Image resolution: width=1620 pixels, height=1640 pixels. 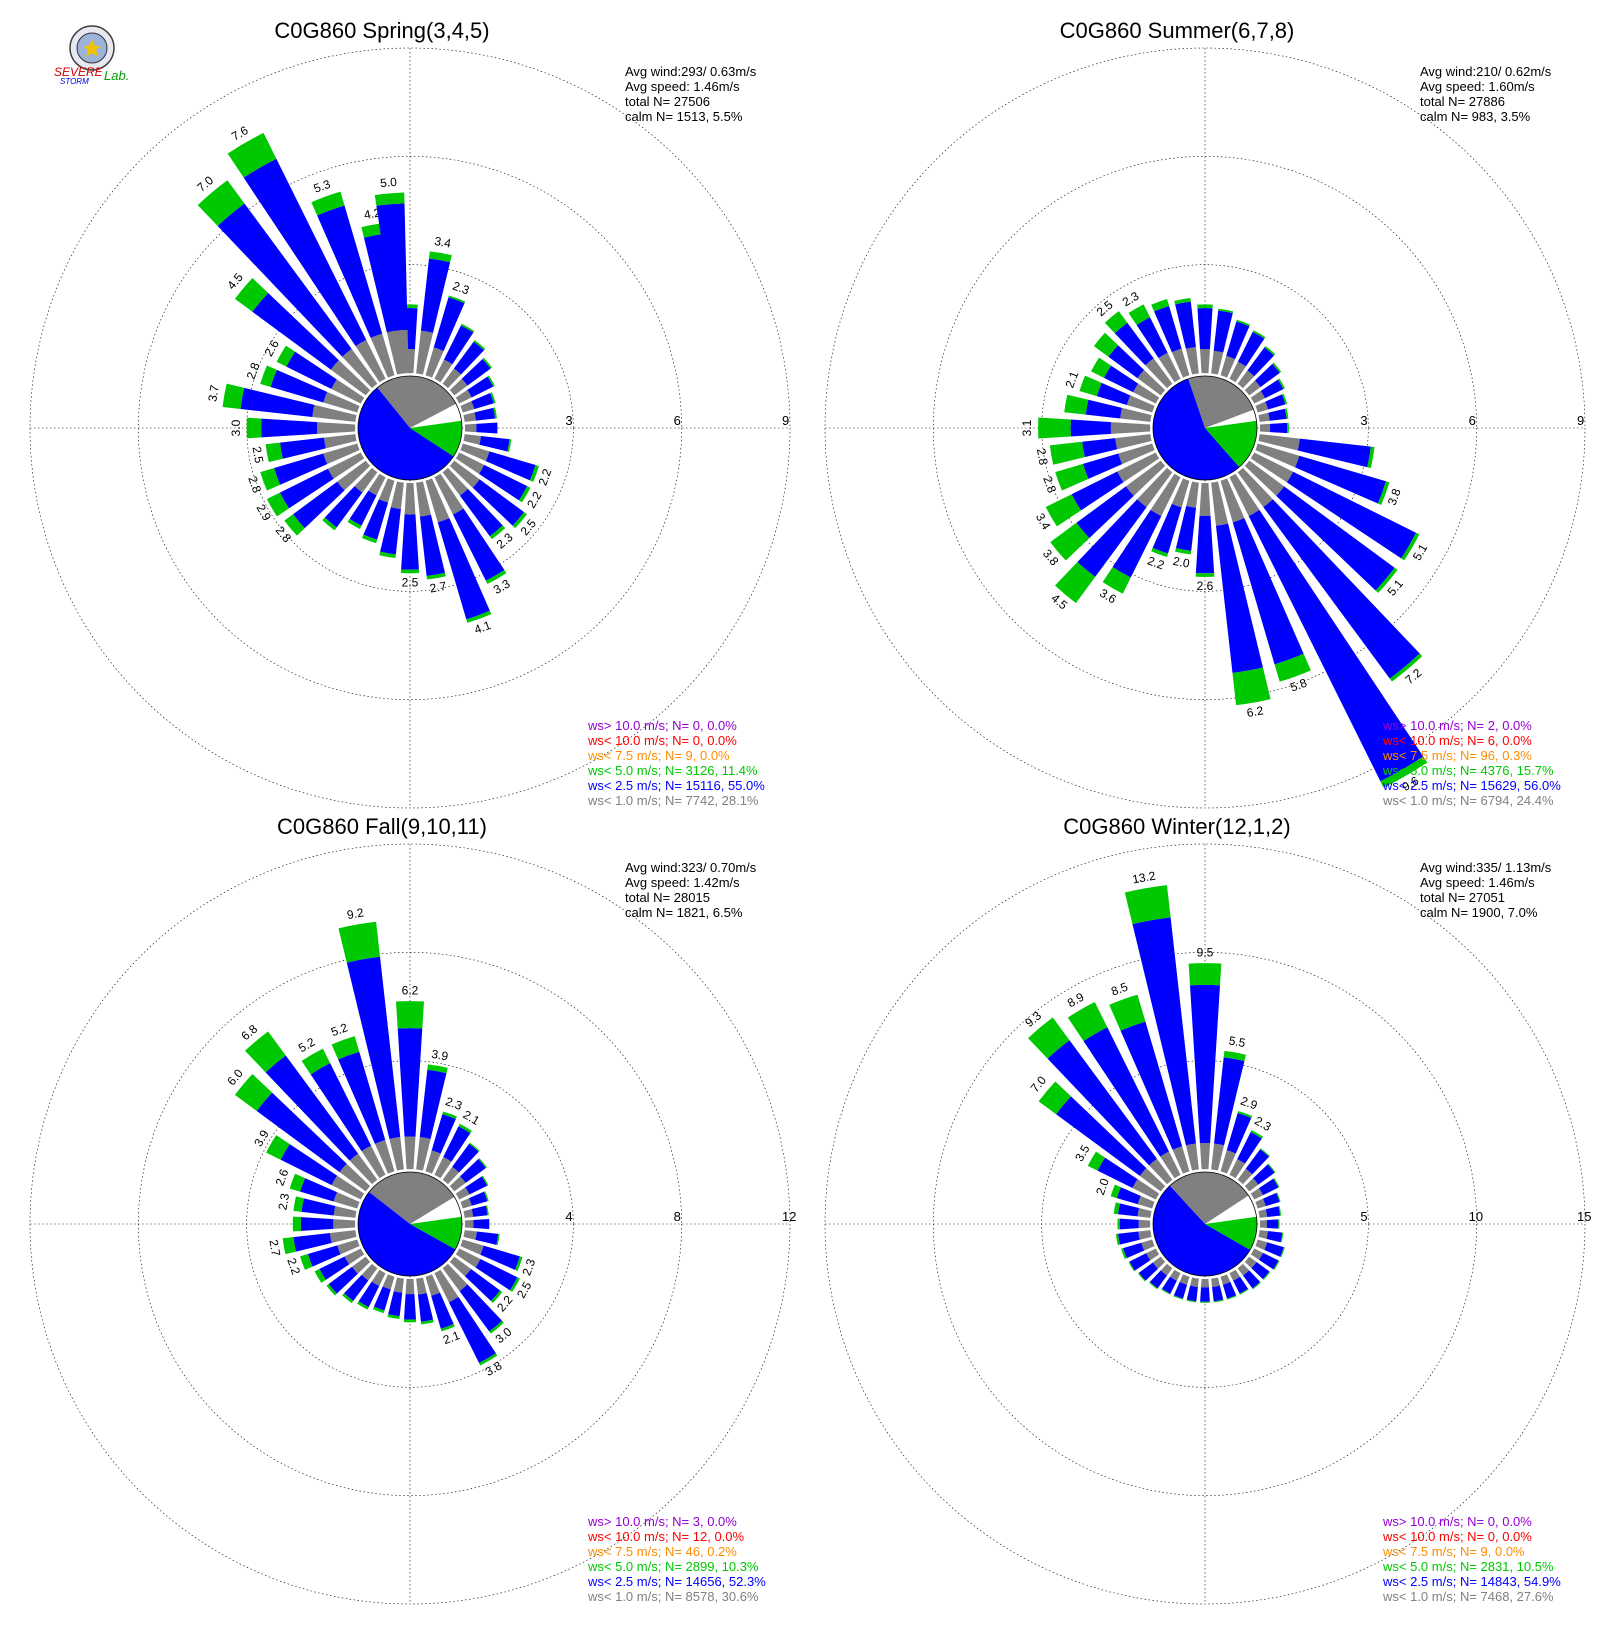 I want to click on calm-pie, so click(x=1205, y=1224).